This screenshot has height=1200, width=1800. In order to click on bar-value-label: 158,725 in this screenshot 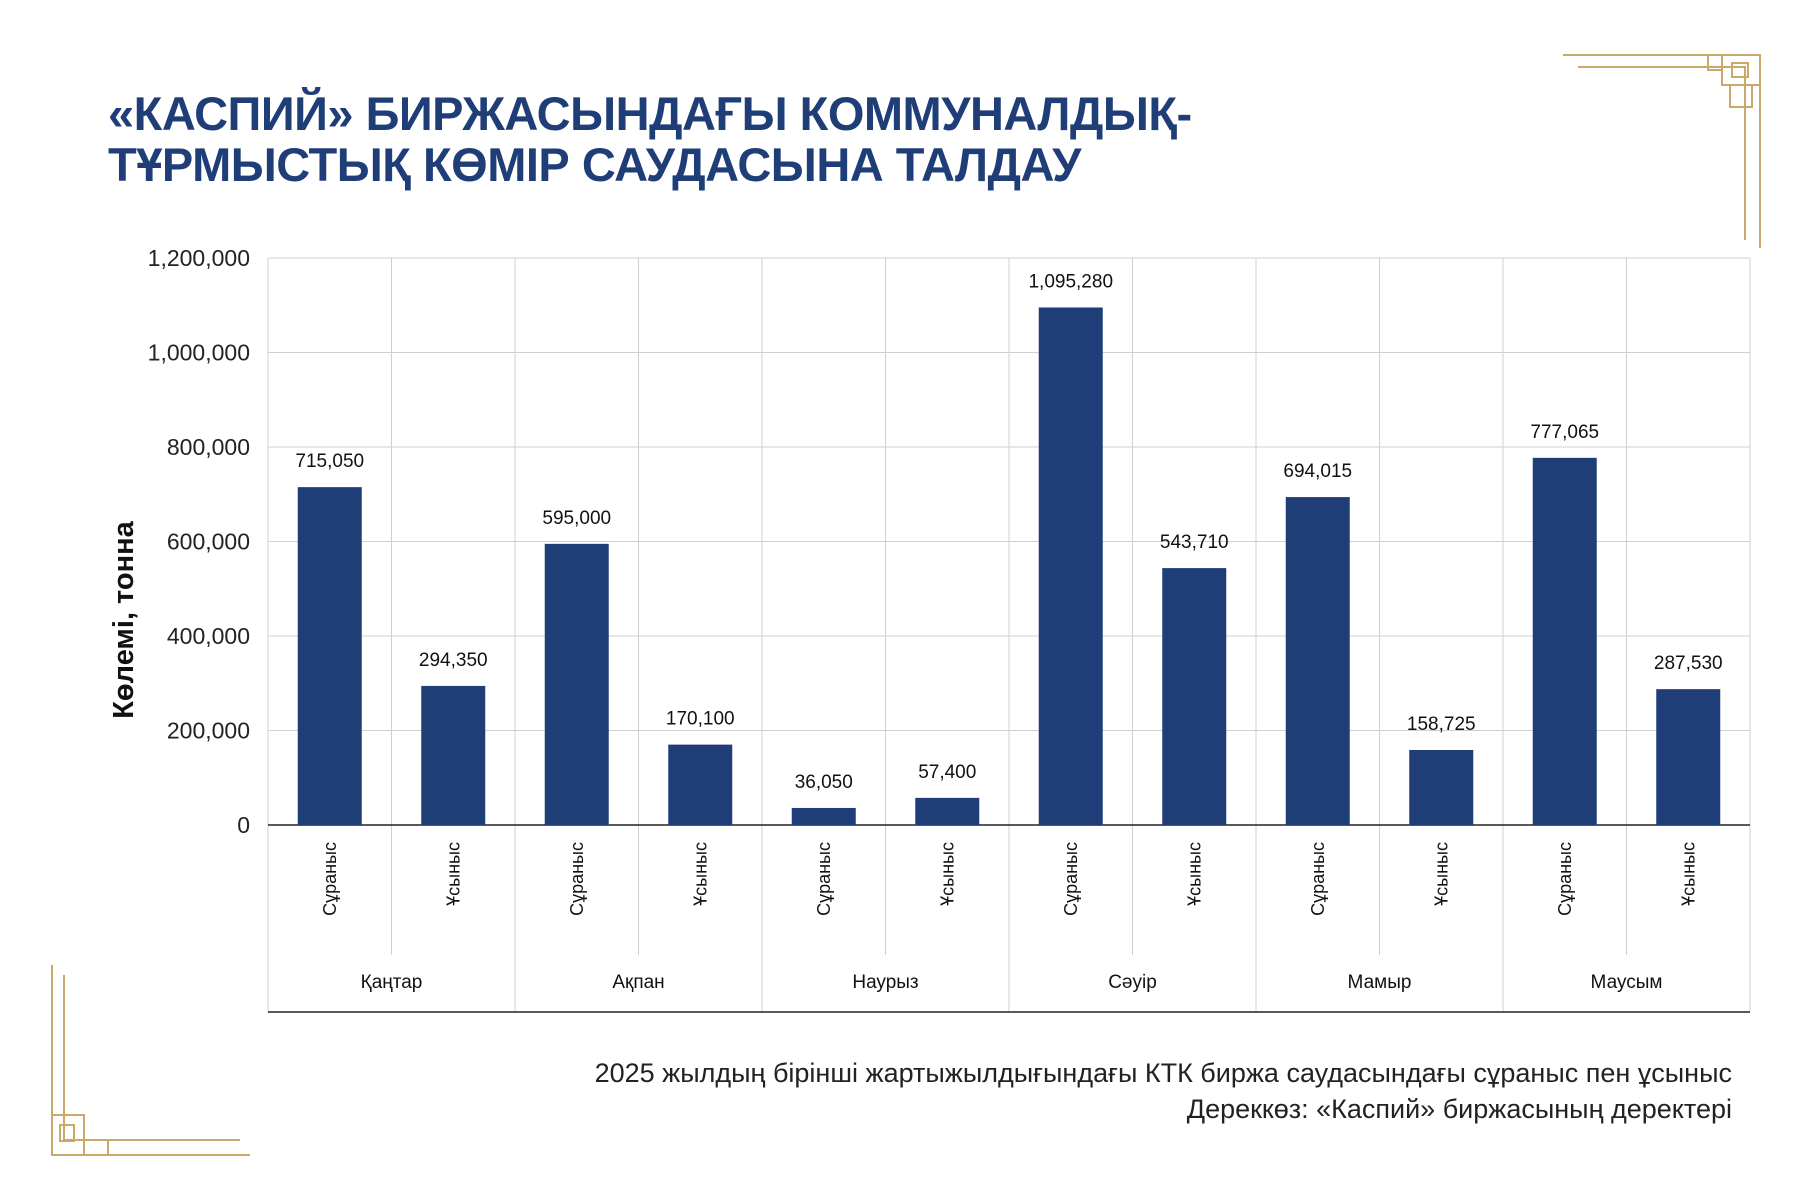, I will do `click(1441, 724)`.